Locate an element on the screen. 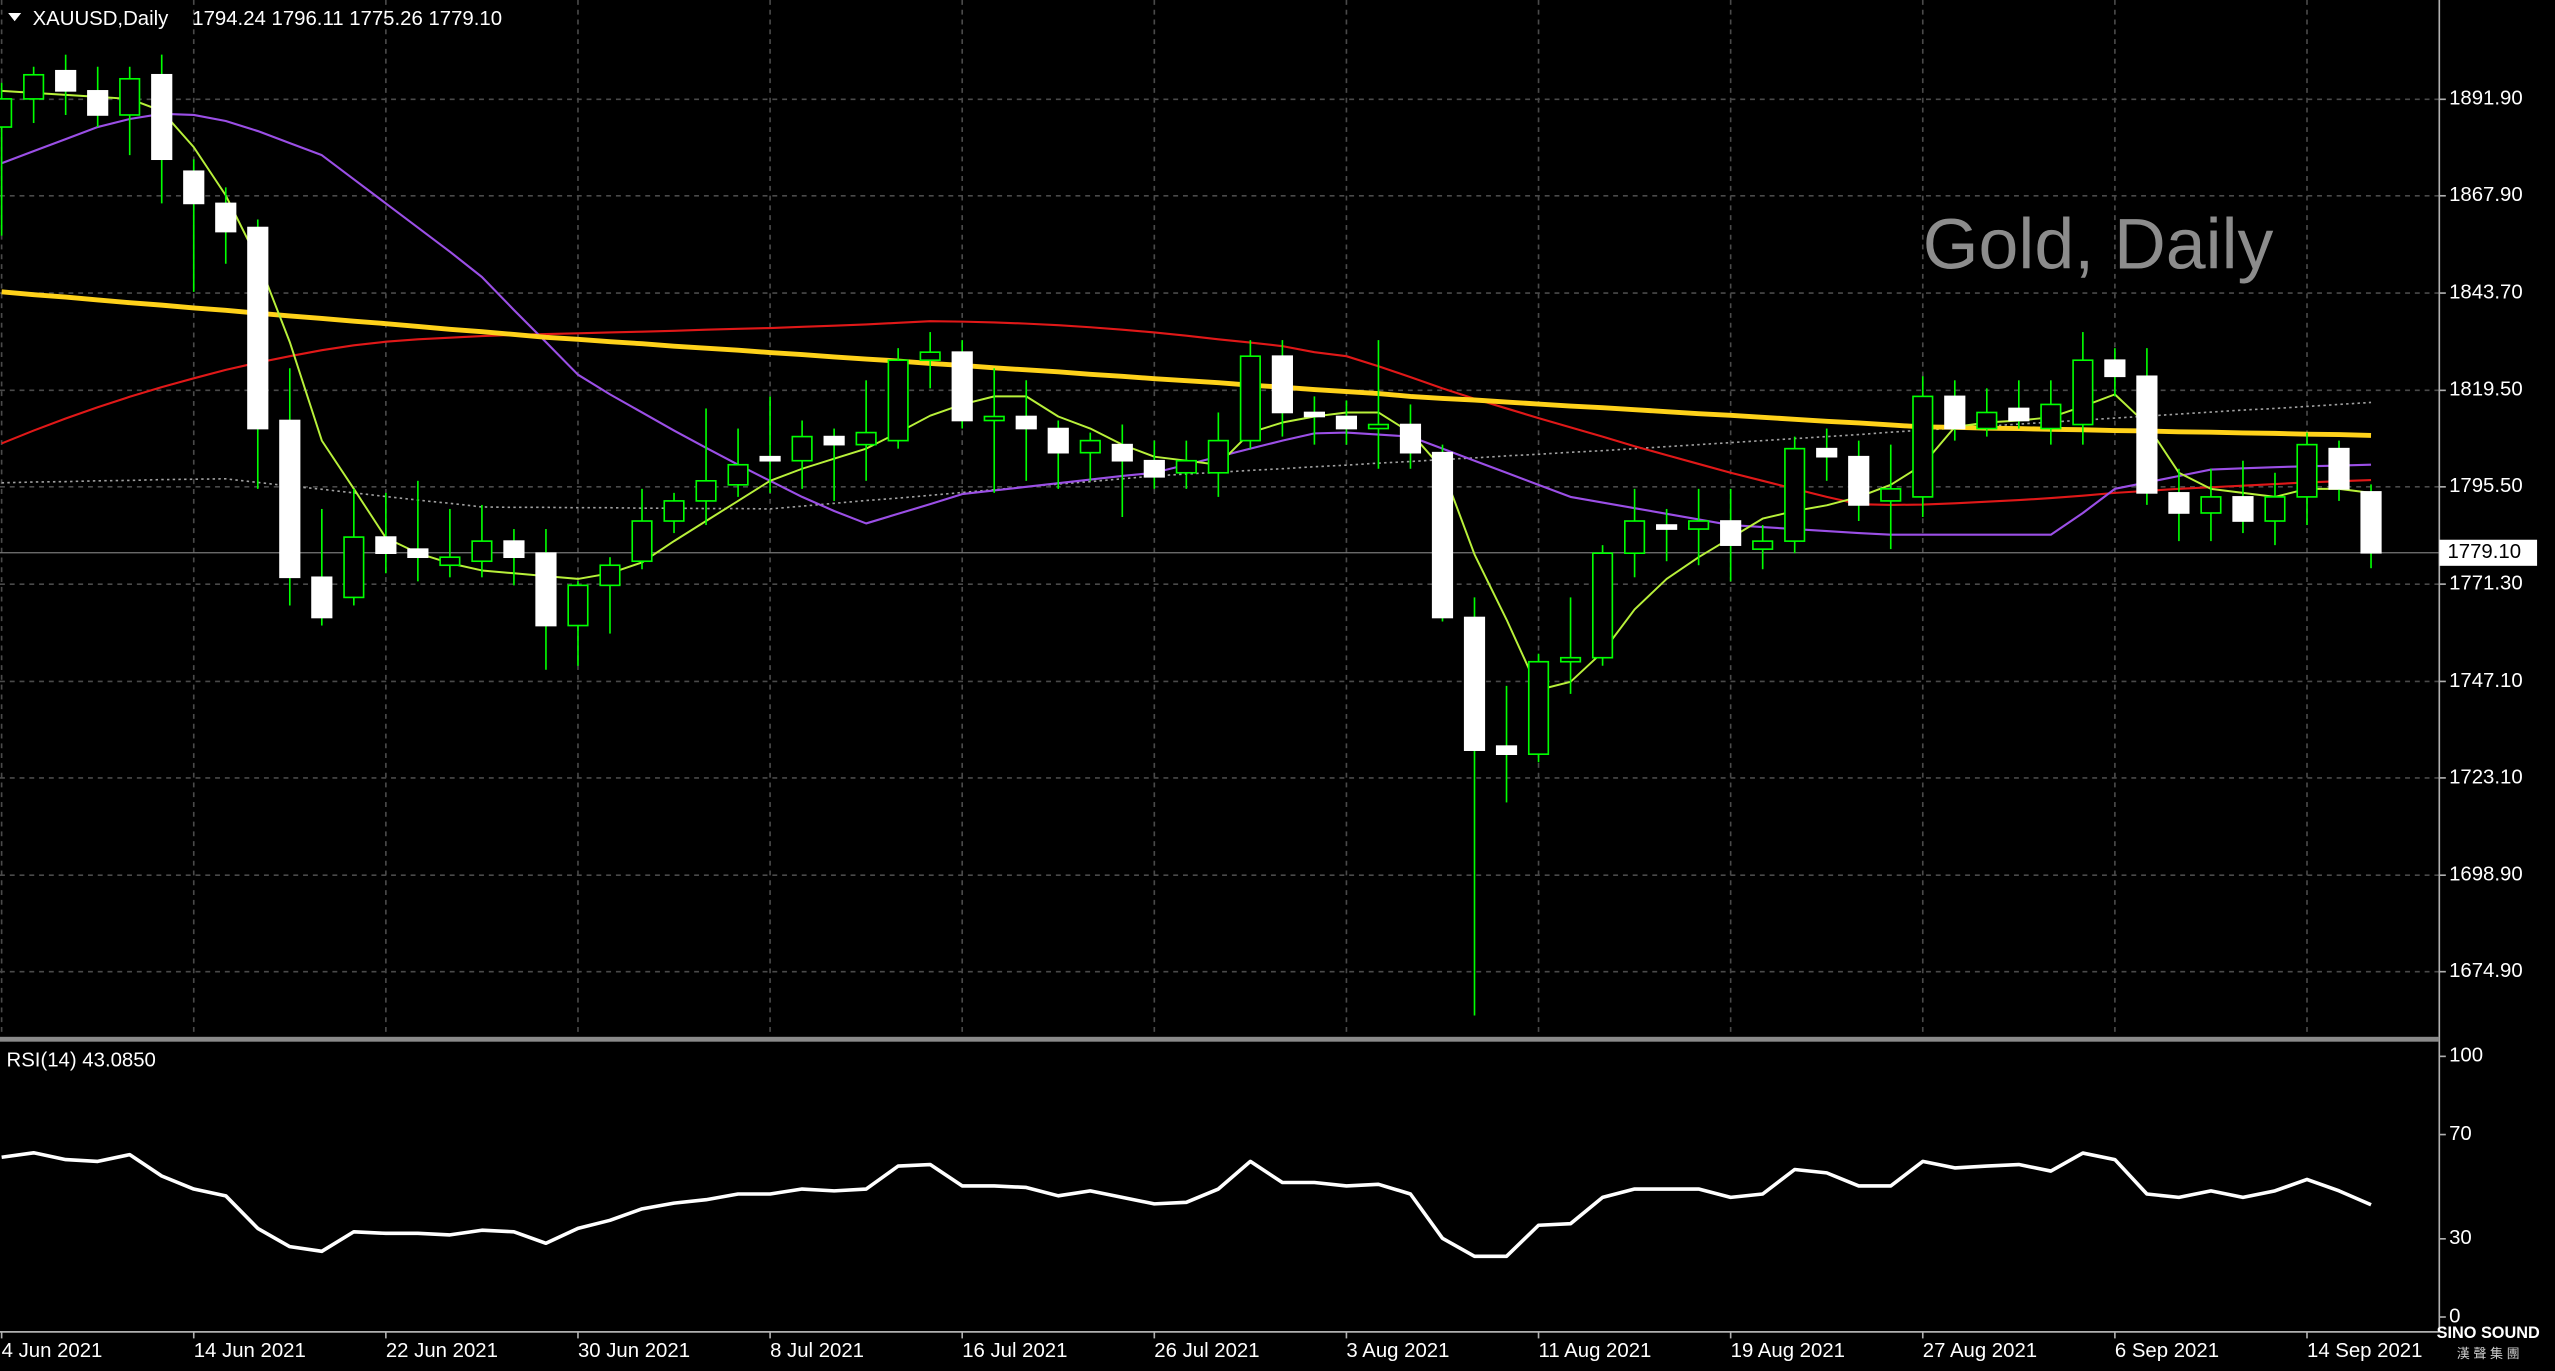  y-tick-label: 1819.50 is located at coordinates (2486, 390).